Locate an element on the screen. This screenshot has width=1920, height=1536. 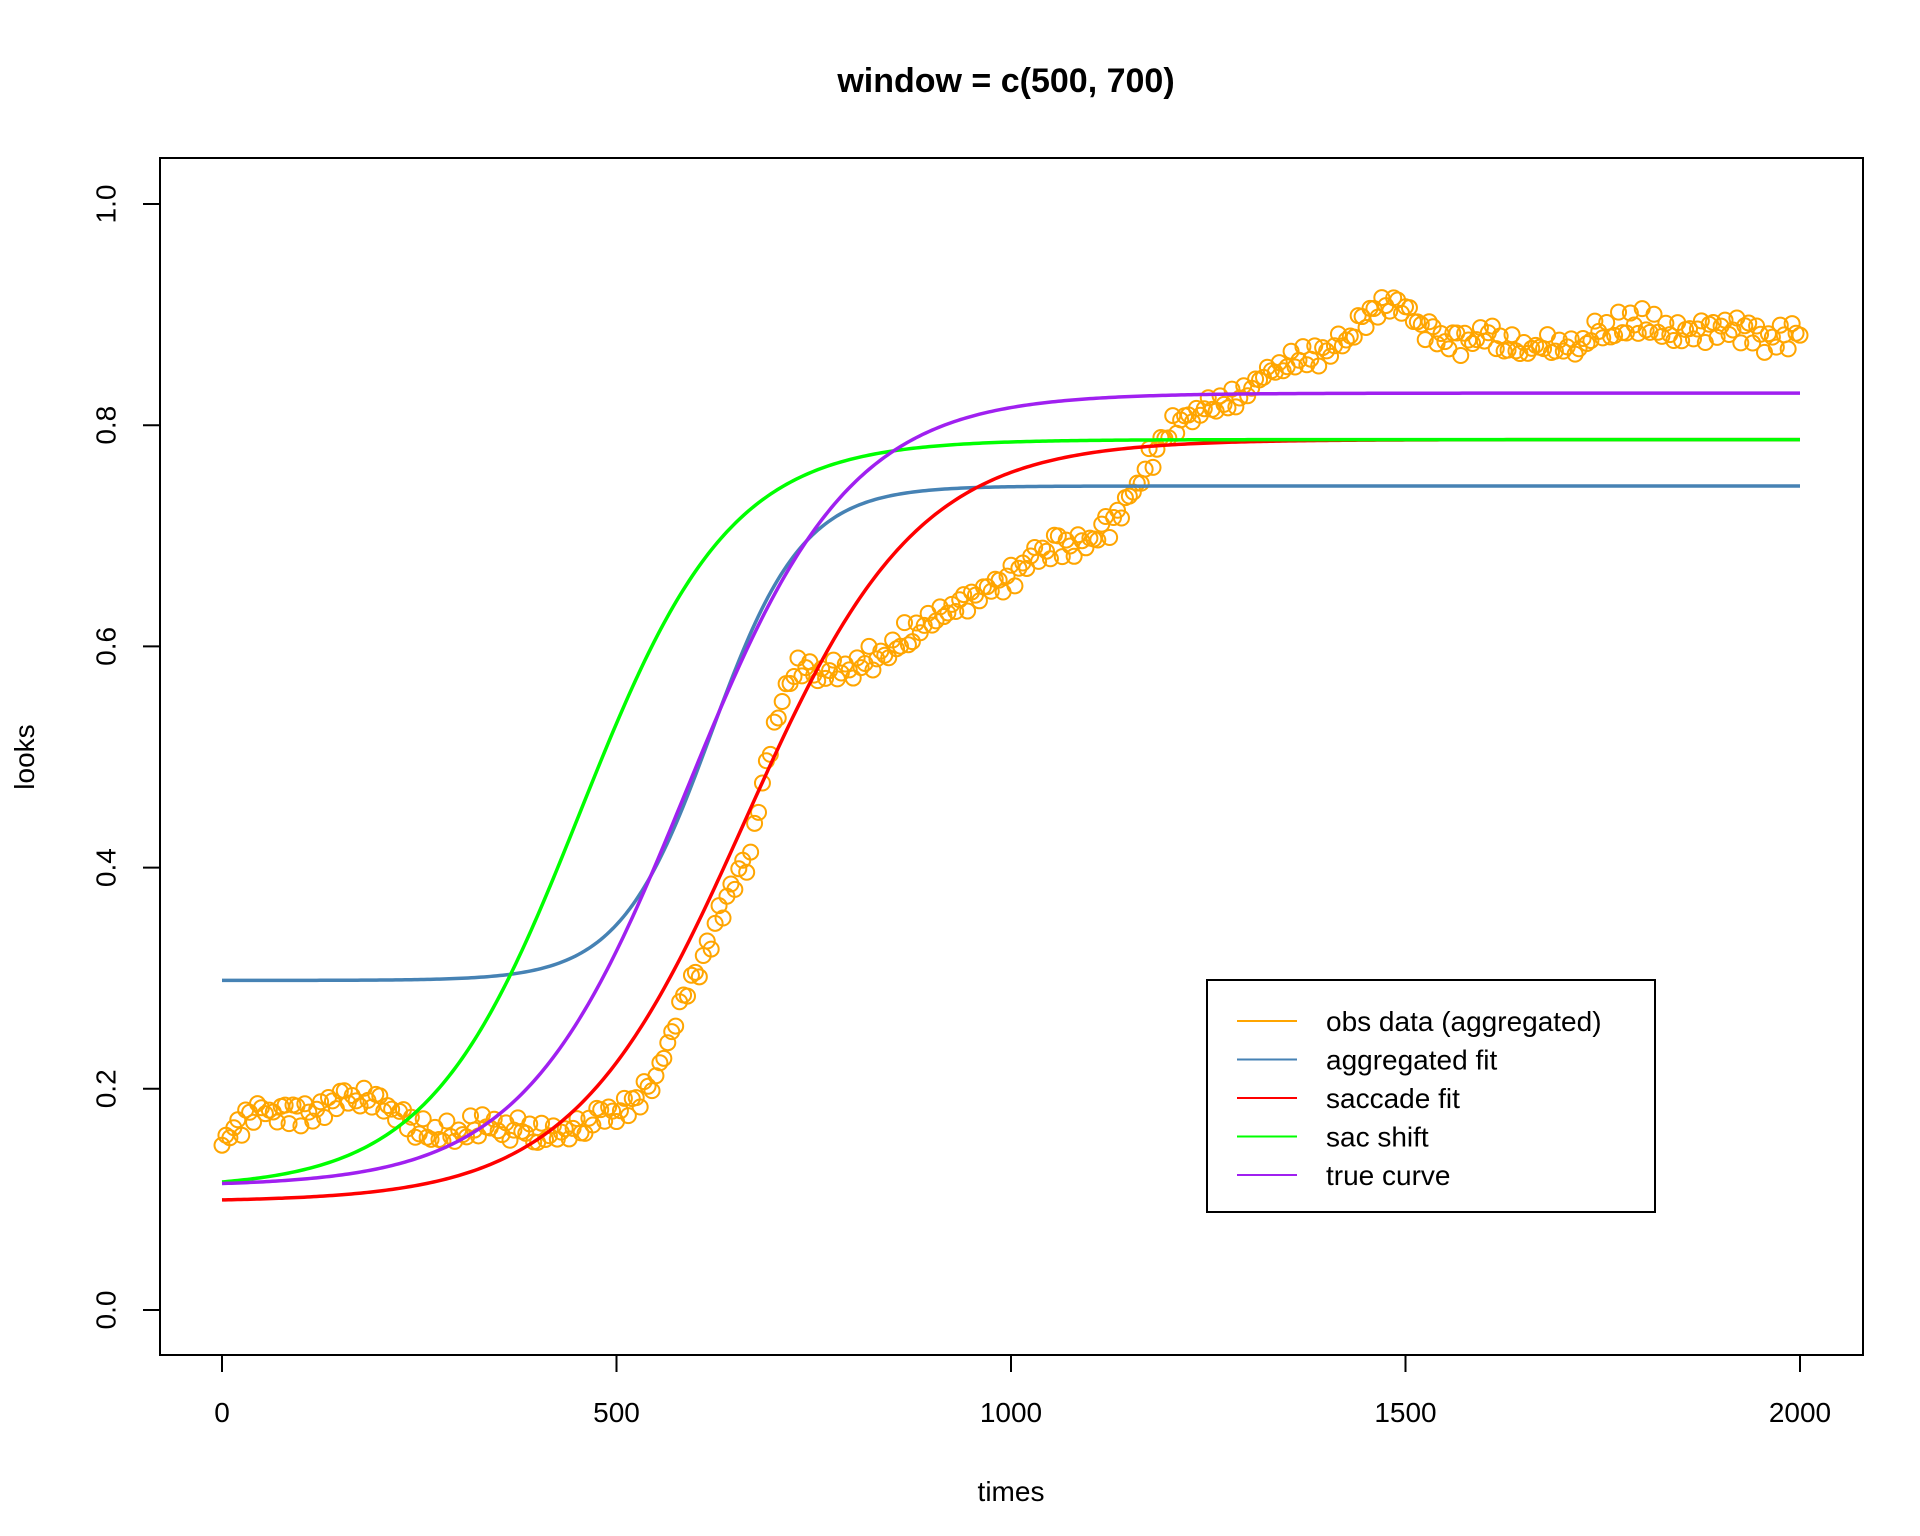
legend-label: sac shift is located at coordinates (1377, 1137).